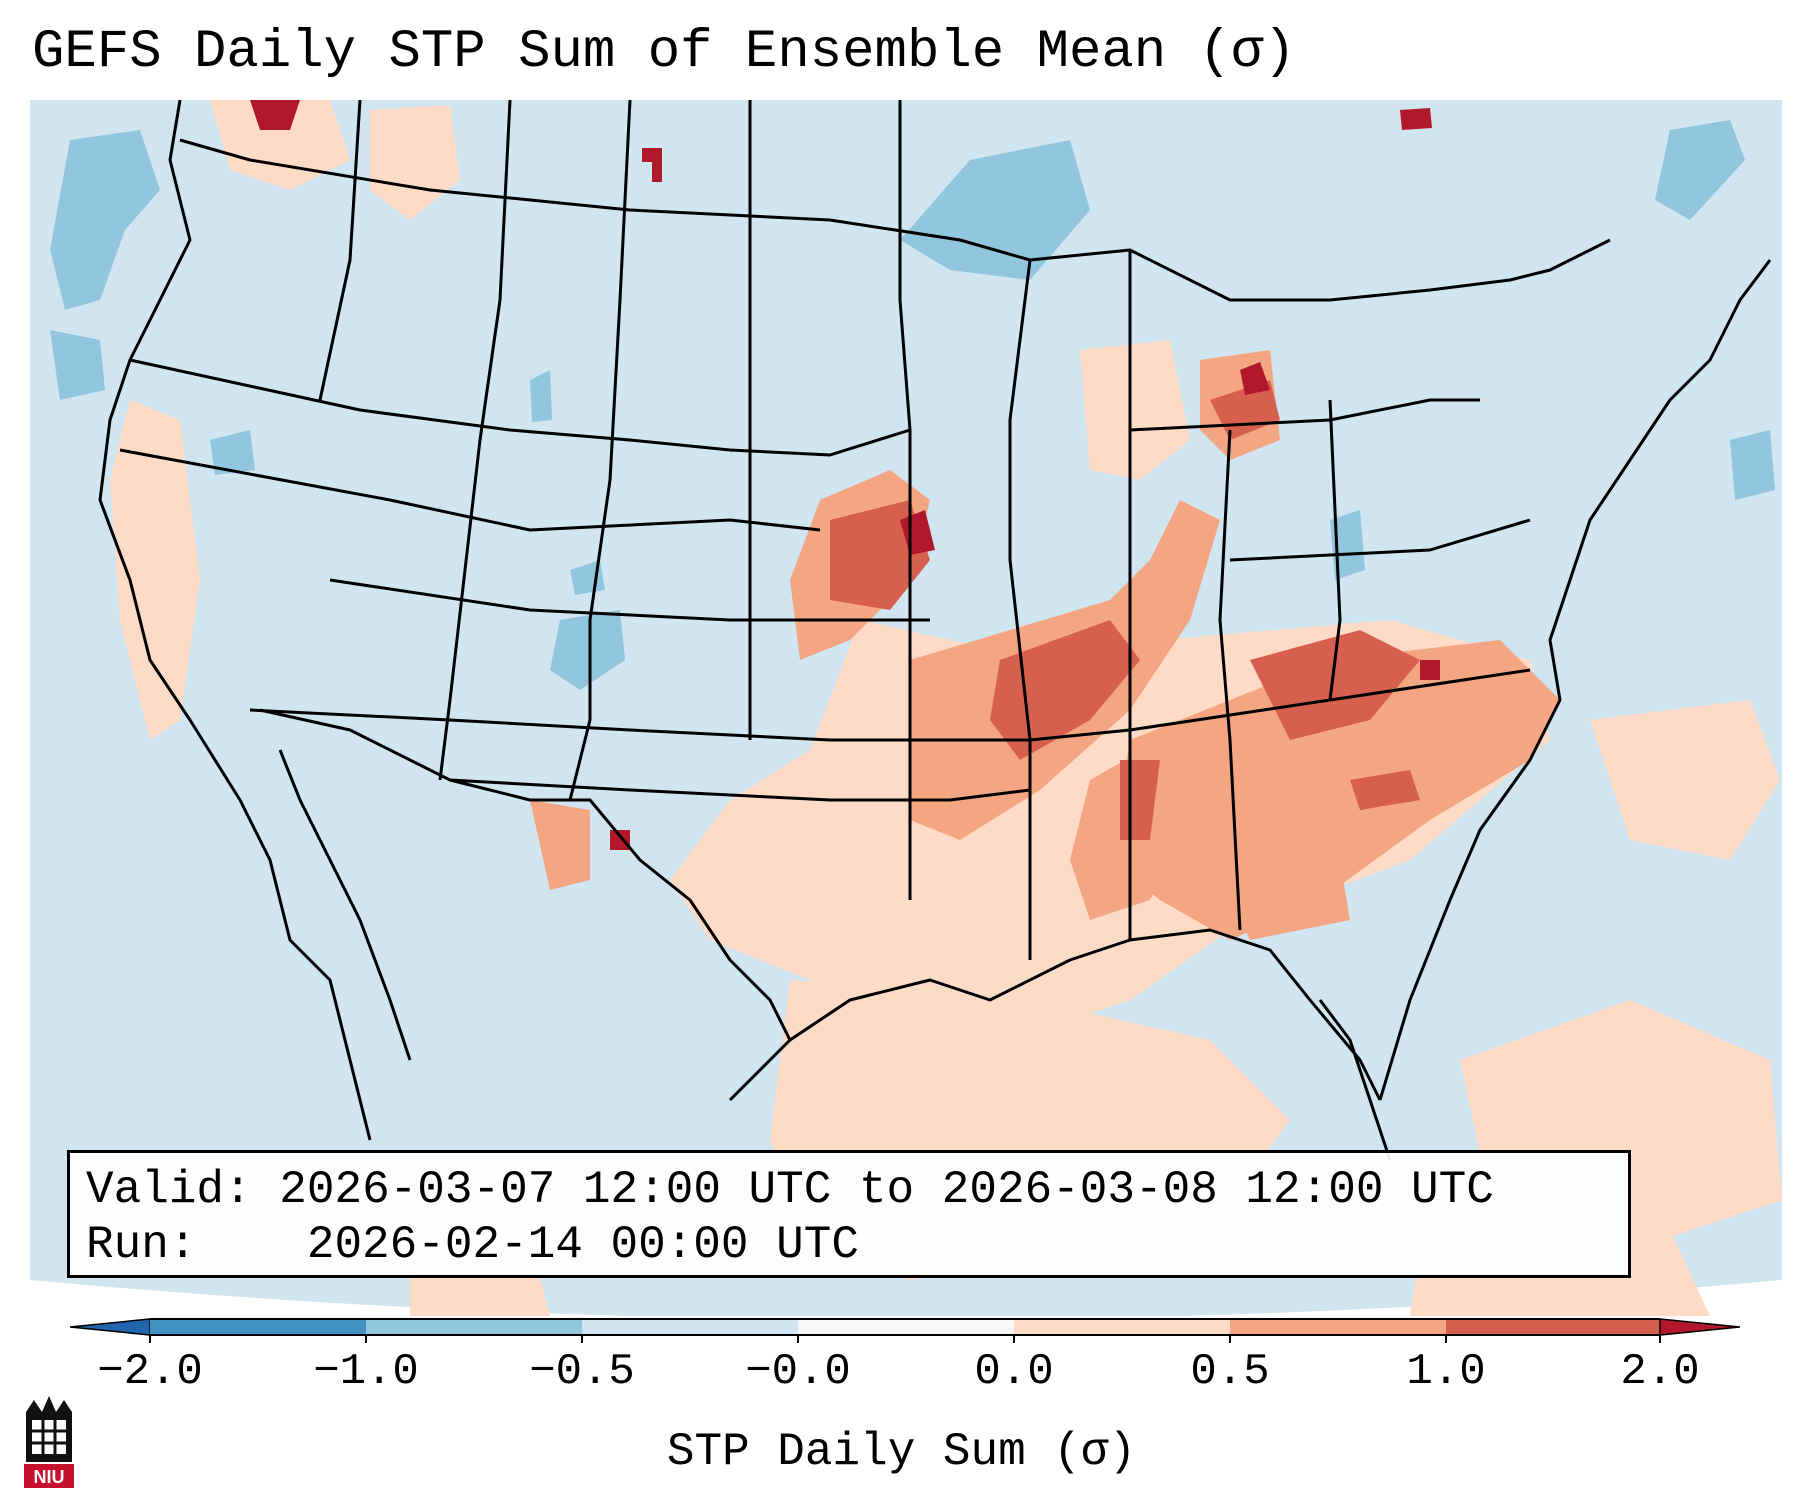 Image resolution: width=1803 pixels, height=1506 pixels. Describe the element at coordinates (1575, 680) in the screenshot. I see `east-coast` at that location.